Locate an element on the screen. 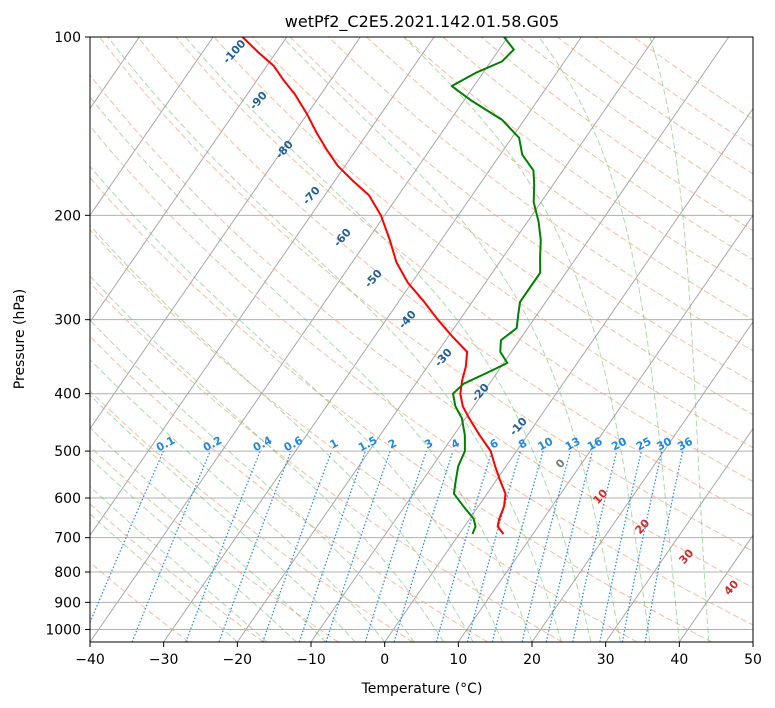 The width and height of the screenshot is (775, 708). x-tick-label: 20 is located at coordinates (532, 660).